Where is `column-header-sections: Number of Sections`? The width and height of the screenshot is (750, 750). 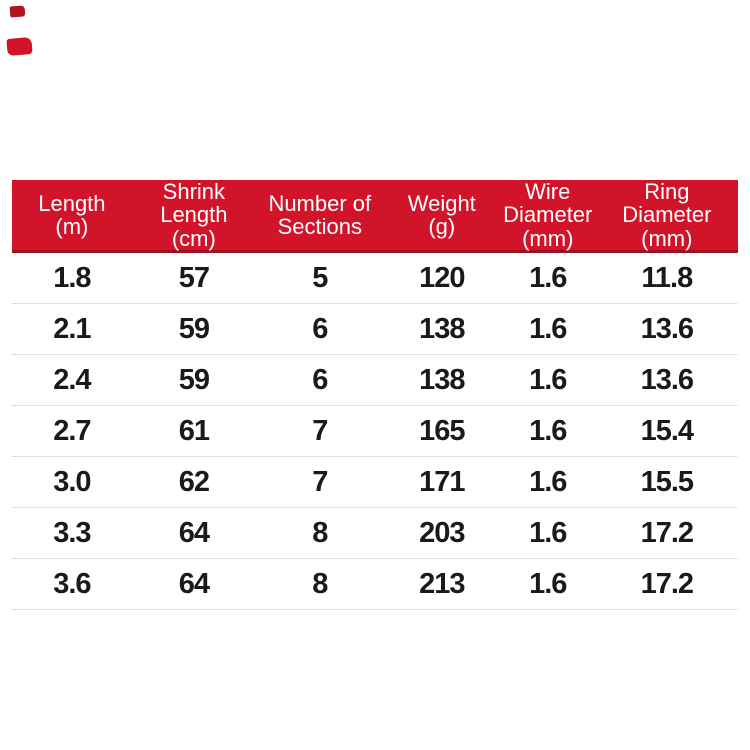 column-header-sections: Number of Sections is located at coordinates (320, 215).